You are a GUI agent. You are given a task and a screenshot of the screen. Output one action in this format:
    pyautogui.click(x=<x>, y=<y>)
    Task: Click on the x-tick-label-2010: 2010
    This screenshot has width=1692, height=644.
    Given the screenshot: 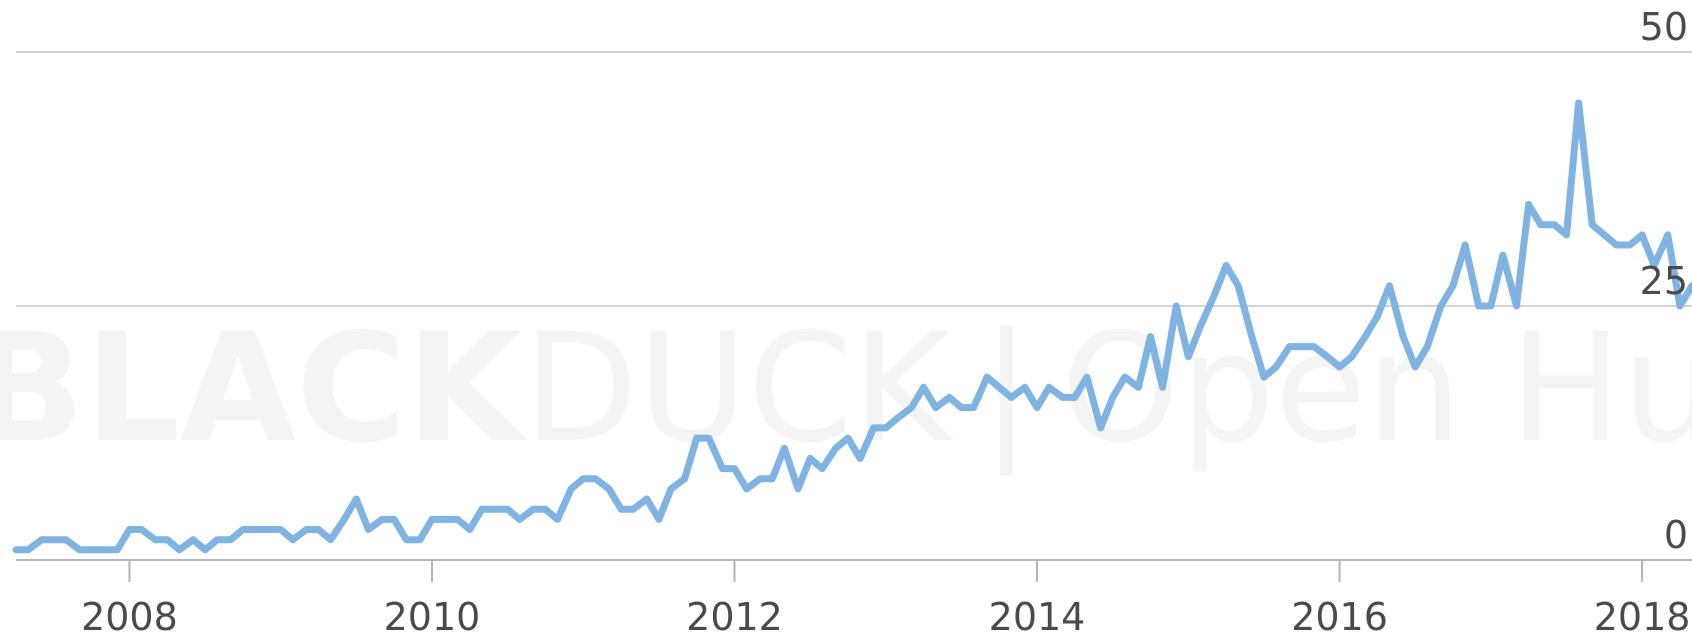 What is the action you would take?
    pyautogui.click(x=432, y=617)
    